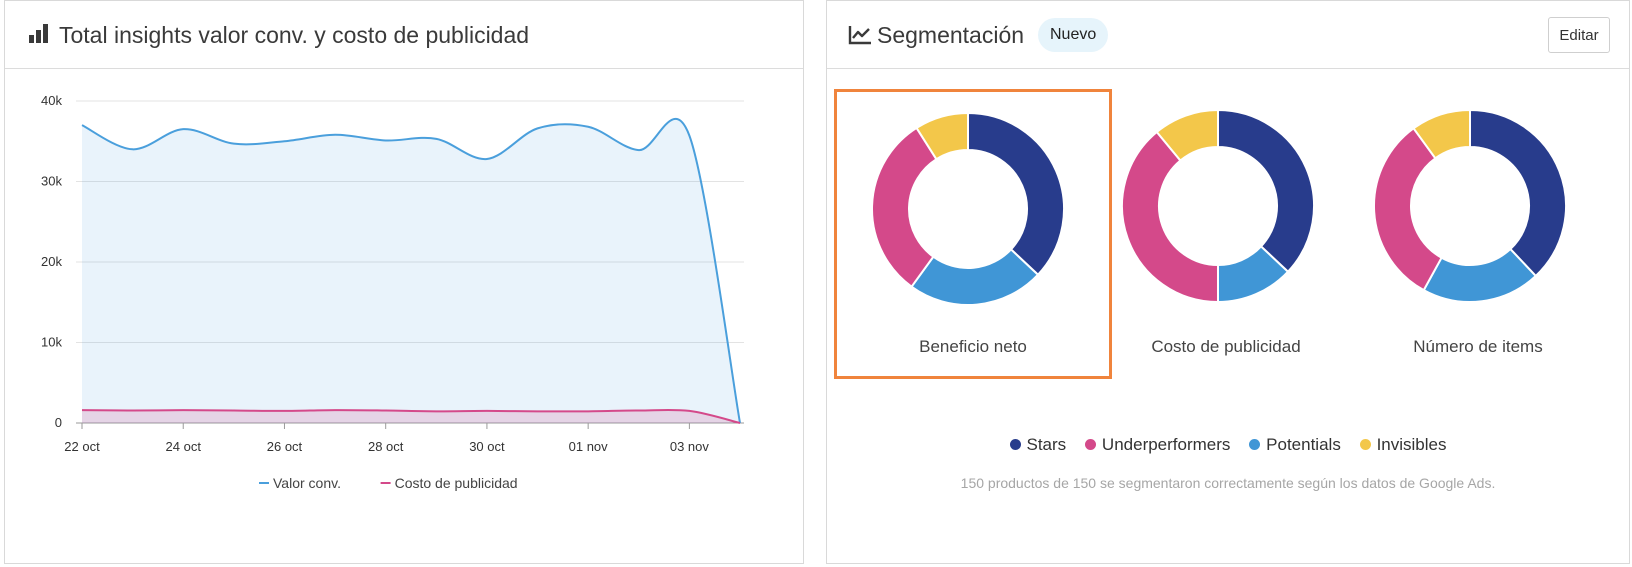 This screenshot has height=567, width=1632. What do you see at coordinates (58, 422) in the screenshot?
I see `y-tick-label: 0` at bounding box center [58, 422].